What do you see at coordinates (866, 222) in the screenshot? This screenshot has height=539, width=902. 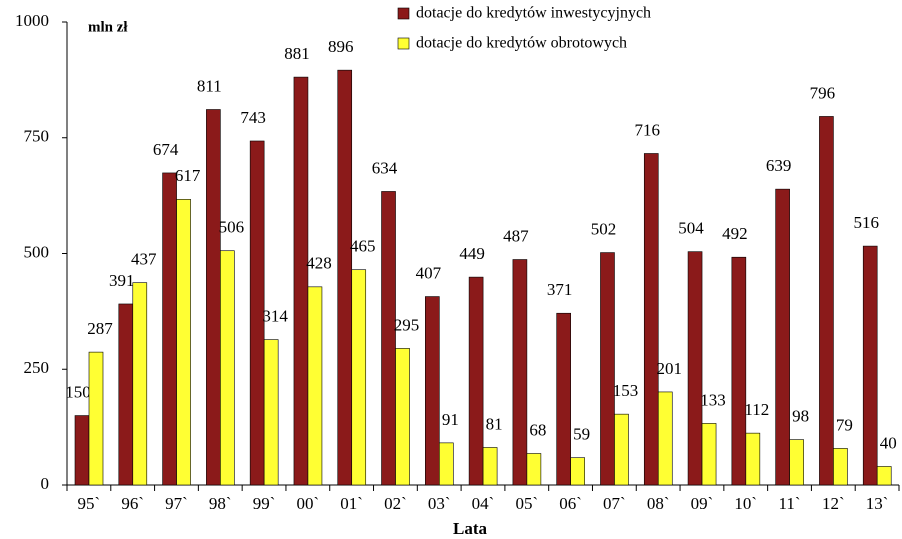 I see `data-label: 516` at bounding box center [866, 222].